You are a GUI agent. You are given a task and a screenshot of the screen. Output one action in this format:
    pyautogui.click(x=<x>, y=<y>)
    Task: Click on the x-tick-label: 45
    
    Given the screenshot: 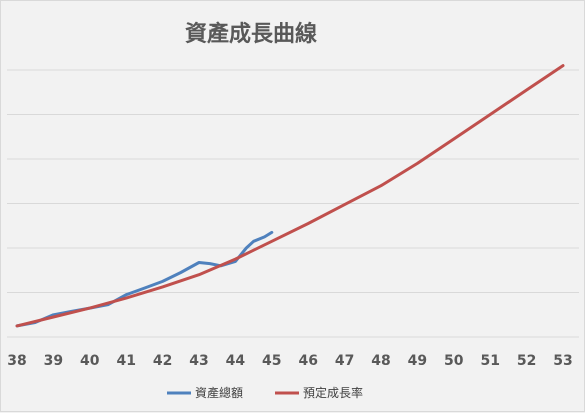 What is the action you would take?
    pyautogui.click(x=271, y=361)
    